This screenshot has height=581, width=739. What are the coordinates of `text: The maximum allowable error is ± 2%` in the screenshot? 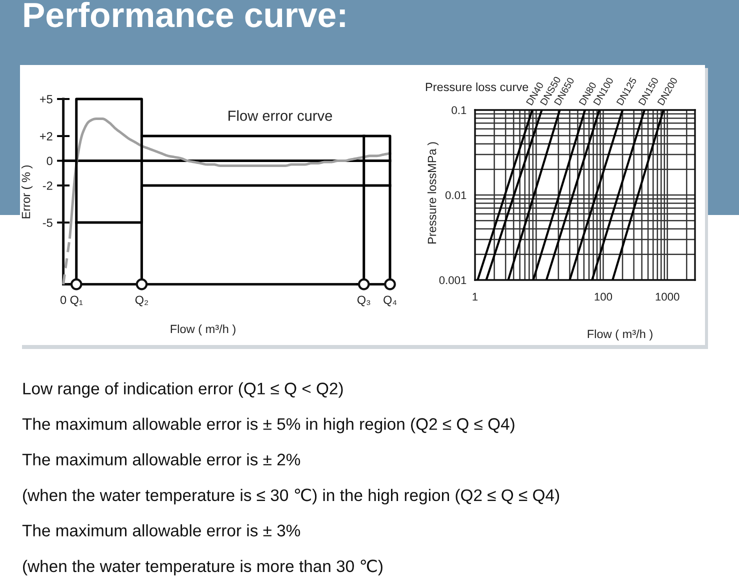 It's located at (161, 459).